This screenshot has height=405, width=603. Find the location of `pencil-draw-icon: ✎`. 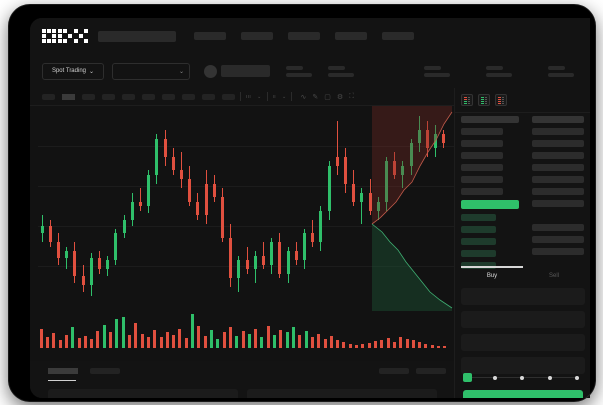

pencil-draw-icon: ✎ is located at coordinates (315, 97).